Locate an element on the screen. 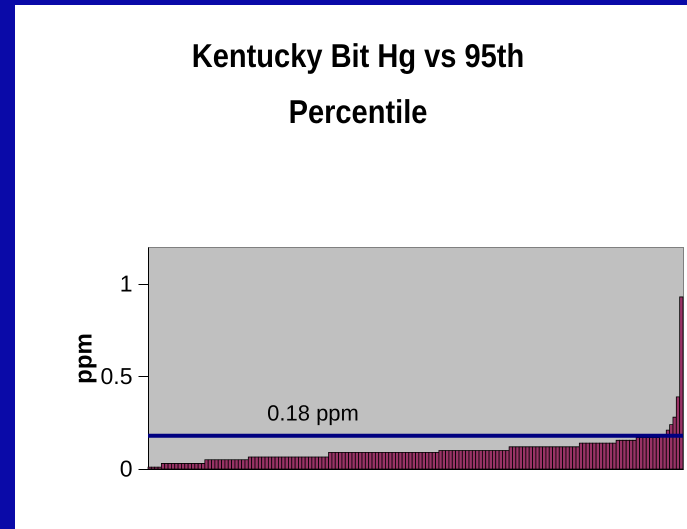 The image size is (687, 529). y-tick-label: 0 is located at coordinates (126, 469).